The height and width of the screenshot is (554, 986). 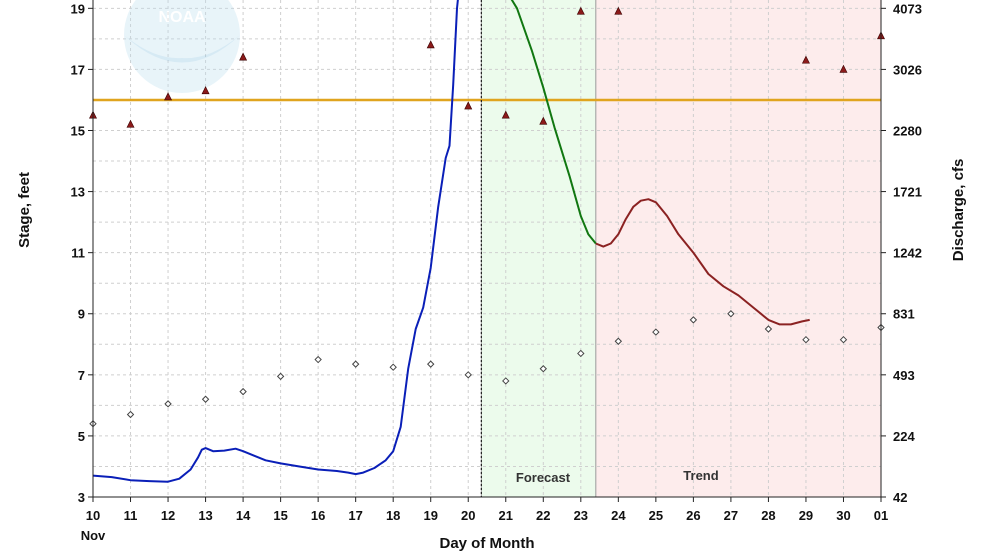 What do you see at coordinates (543, 477) in the screenshot?
I see `zone-label-forecast: Forecast` at bounding box center [543, 477].